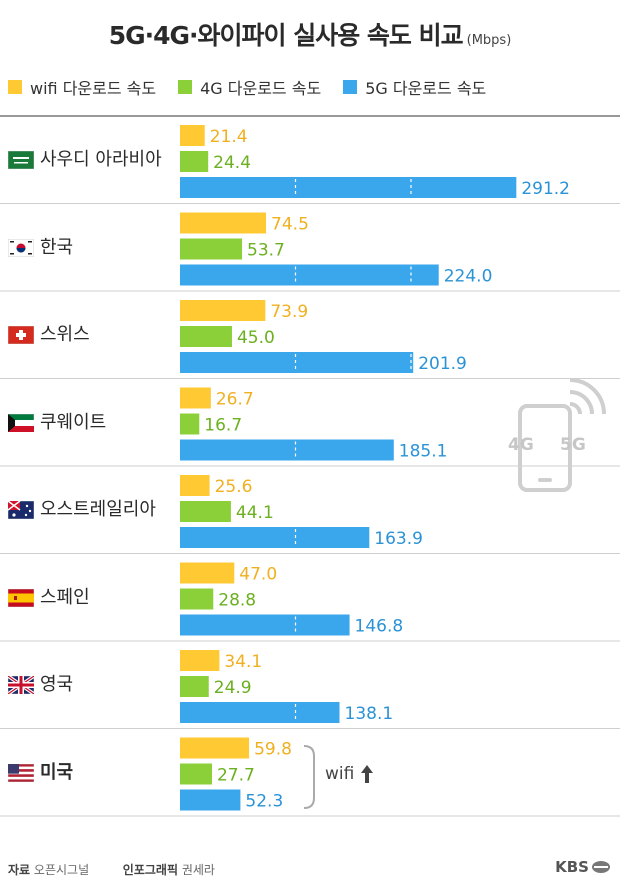 Image resolution: width=620 pixels, height=889 pixels. I want to click on value-label-4g: 24.9, so click(233, 688).